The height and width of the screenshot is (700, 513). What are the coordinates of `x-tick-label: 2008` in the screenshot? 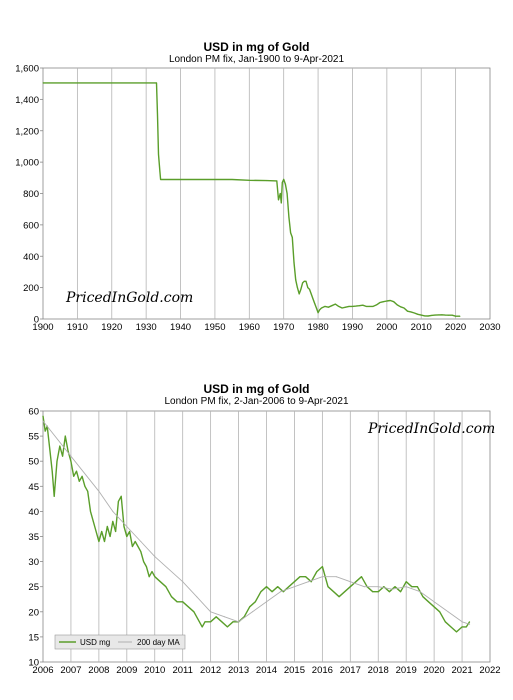 It's located at (98, 670).